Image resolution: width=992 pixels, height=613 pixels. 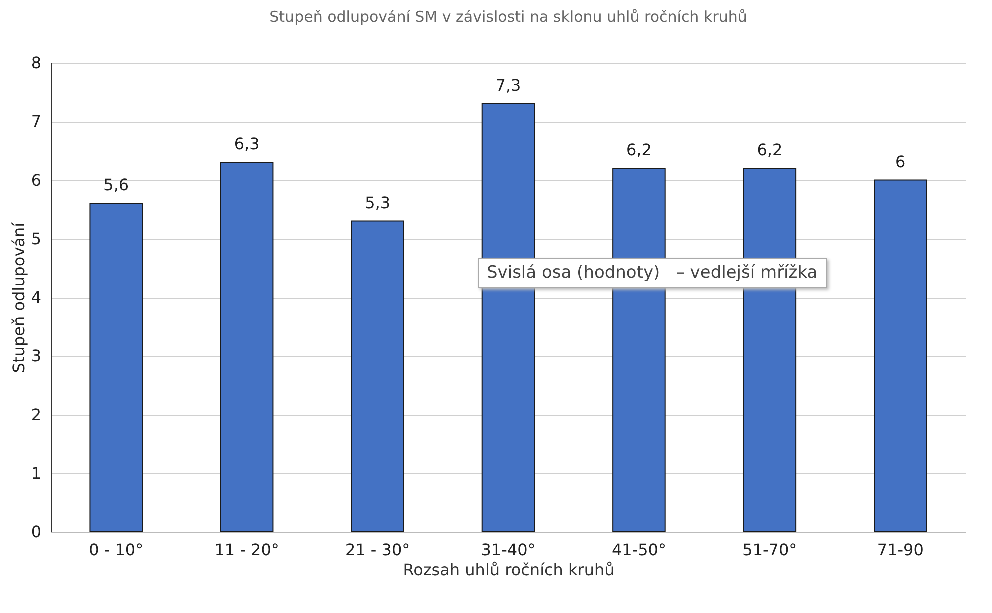 I want to click on data-label: 5,6, so click(x=117, y=185).